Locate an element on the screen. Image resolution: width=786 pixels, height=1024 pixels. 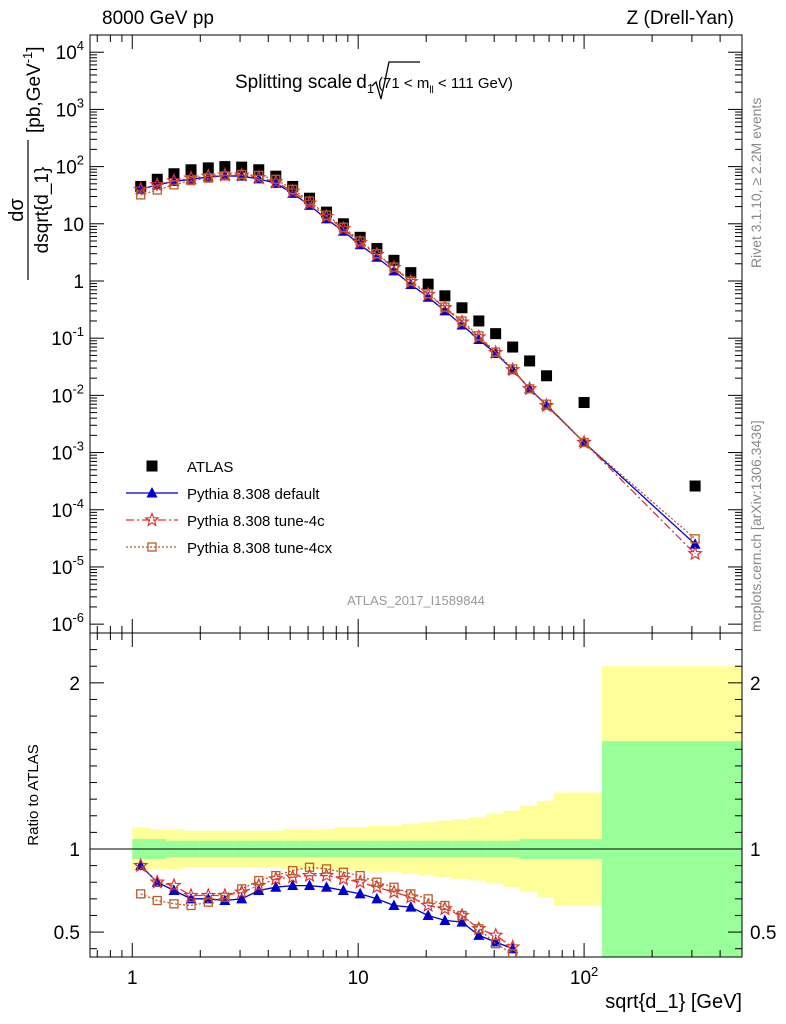
ratio-y-tick-label-right: 2 is located at coordinates (755, 684).